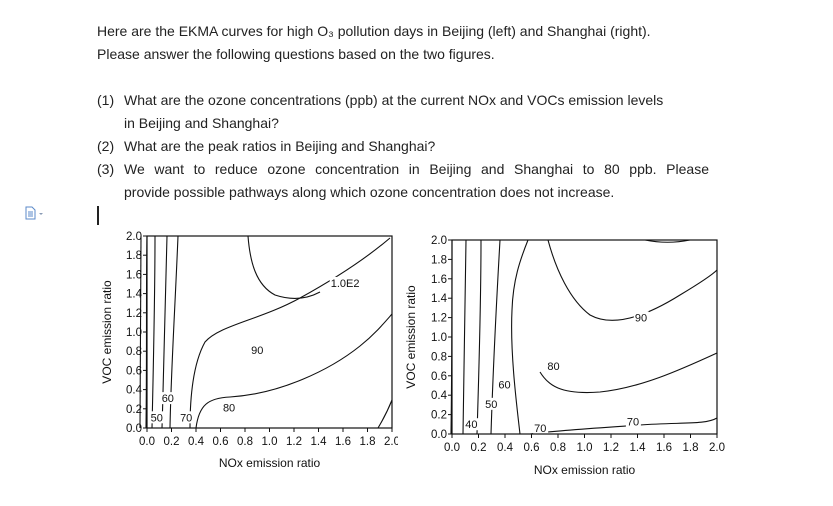 The height and width of the screenshot is (506, 833). I want to click on question-line: in Beijing and Shanghai?, so click(201, 123).